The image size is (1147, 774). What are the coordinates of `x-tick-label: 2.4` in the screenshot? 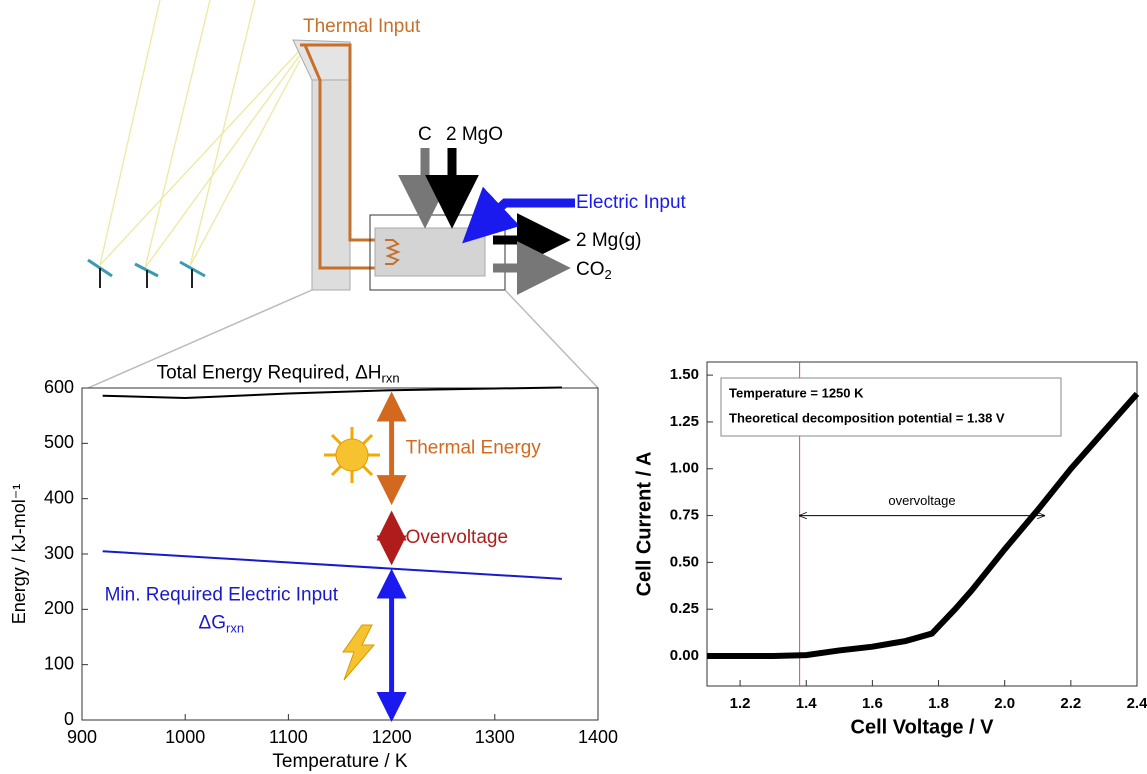 It's located at (1137, 703).